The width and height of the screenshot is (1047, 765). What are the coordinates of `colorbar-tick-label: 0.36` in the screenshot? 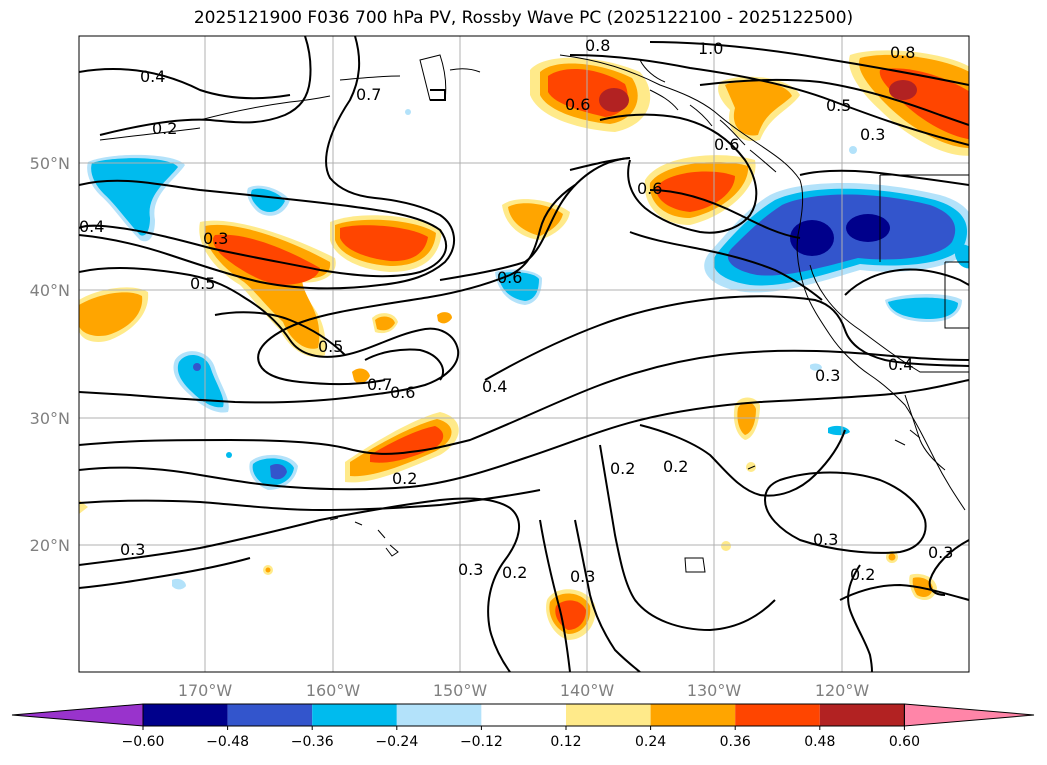 It's located at (735, 742).